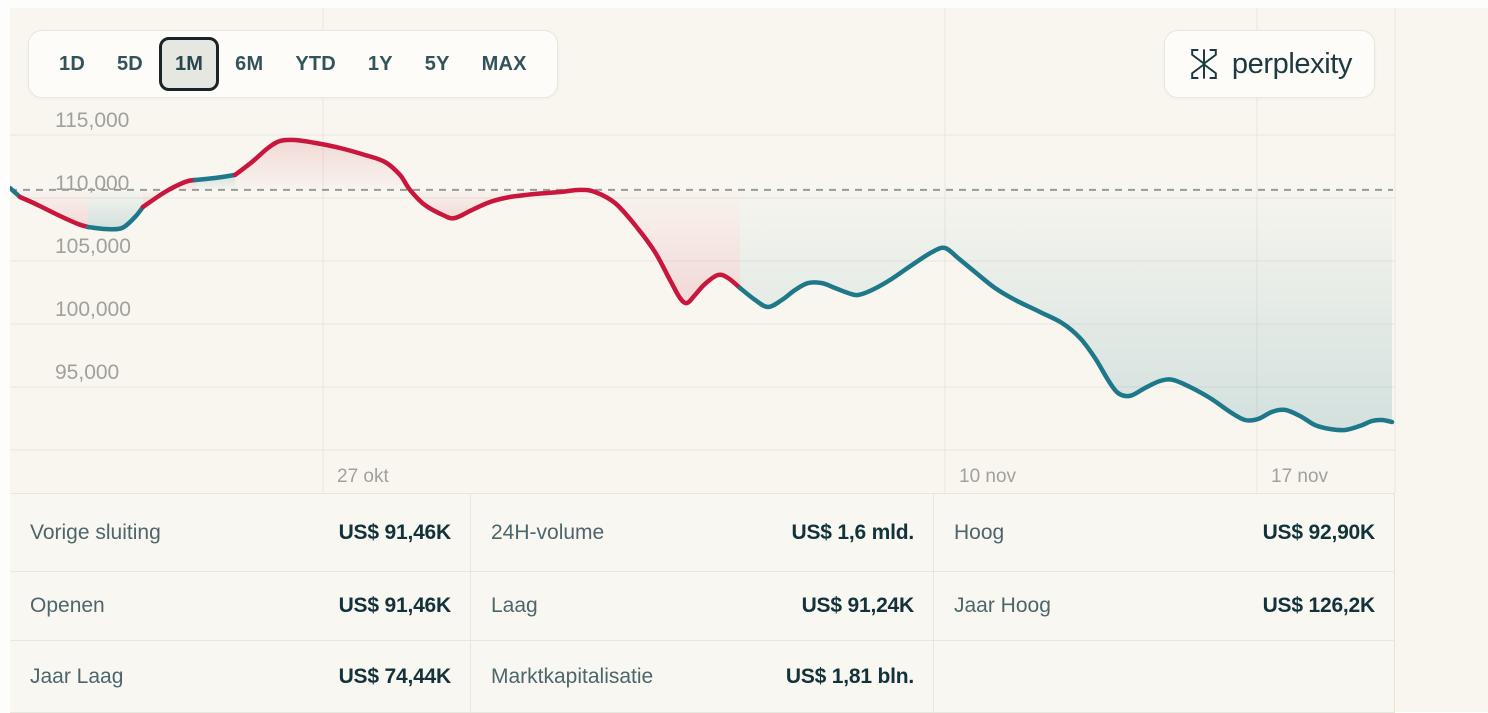 The width and height of the screenshot is (1488, 713). I want to click on stat-label: Hoog, so click(979, 532).